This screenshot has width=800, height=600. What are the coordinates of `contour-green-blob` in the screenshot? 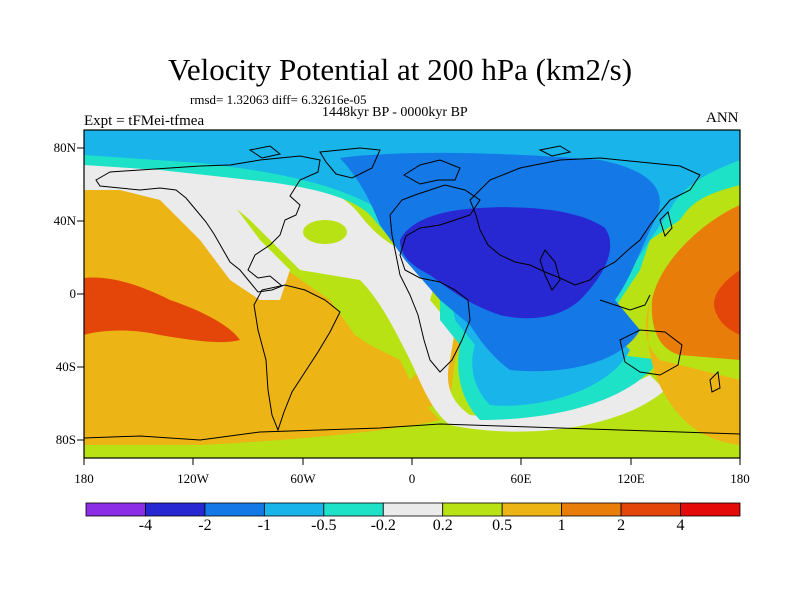 It's located at (325, 232).